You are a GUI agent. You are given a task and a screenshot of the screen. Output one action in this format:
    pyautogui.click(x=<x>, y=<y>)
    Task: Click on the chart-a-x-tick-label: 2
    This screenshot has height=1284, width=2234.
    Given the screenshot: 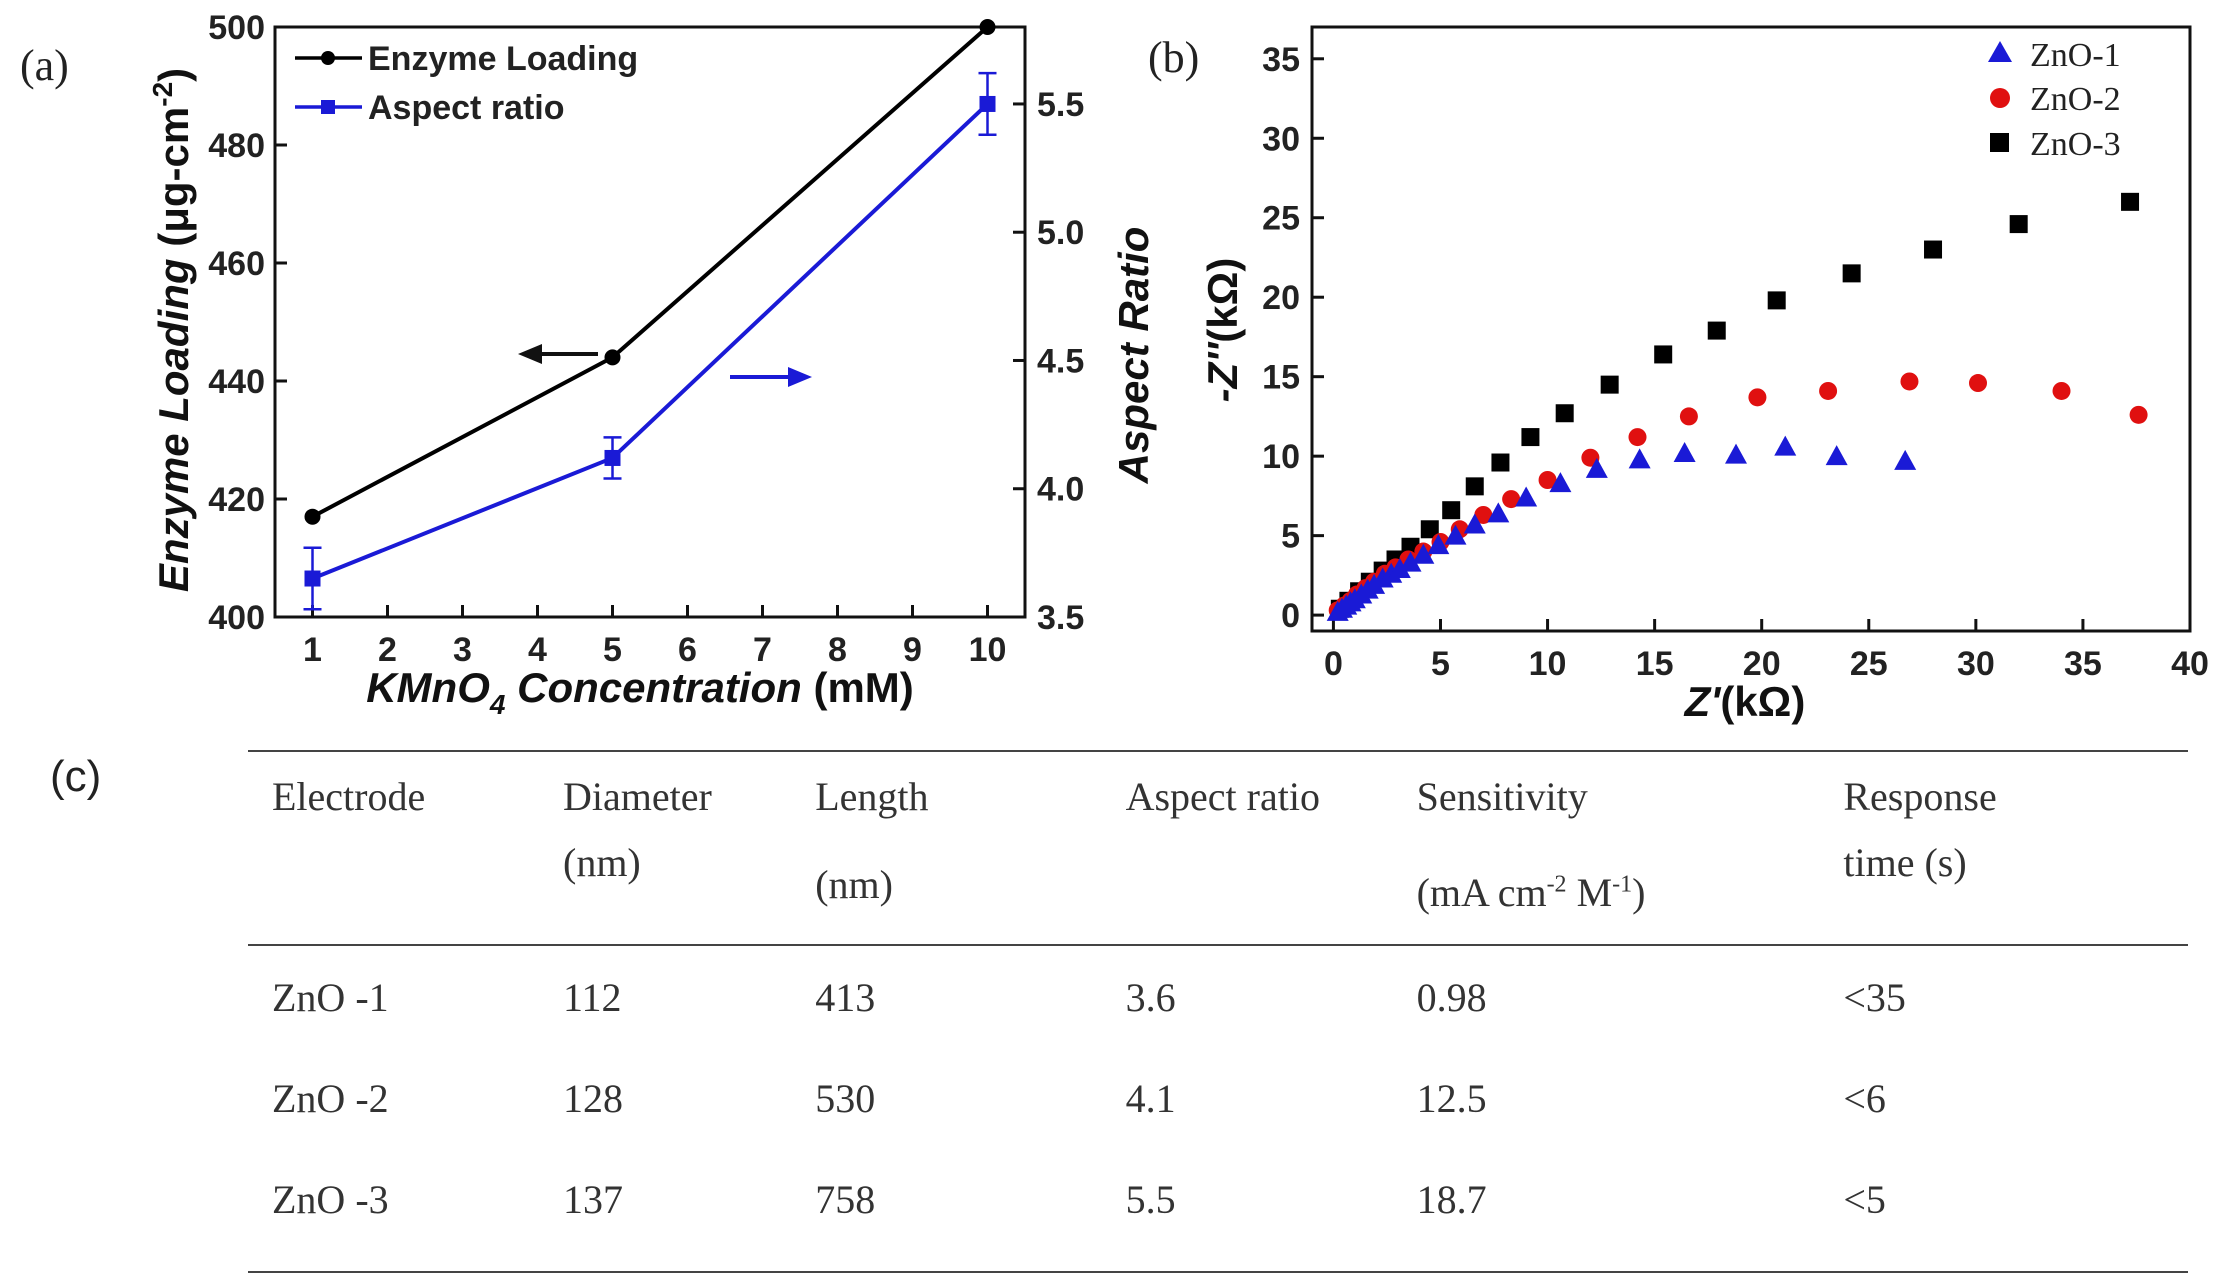 What is the action you would take?
    pyautogui.click(x=387, y=650)
    